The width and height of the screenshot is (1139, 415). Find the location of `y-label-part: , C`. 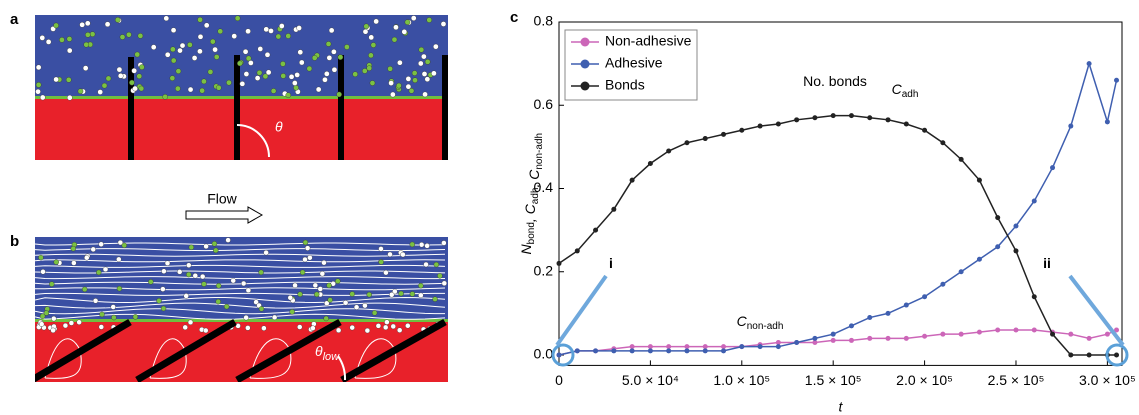

y-label-part: , C is located at coordinates (534, 178).